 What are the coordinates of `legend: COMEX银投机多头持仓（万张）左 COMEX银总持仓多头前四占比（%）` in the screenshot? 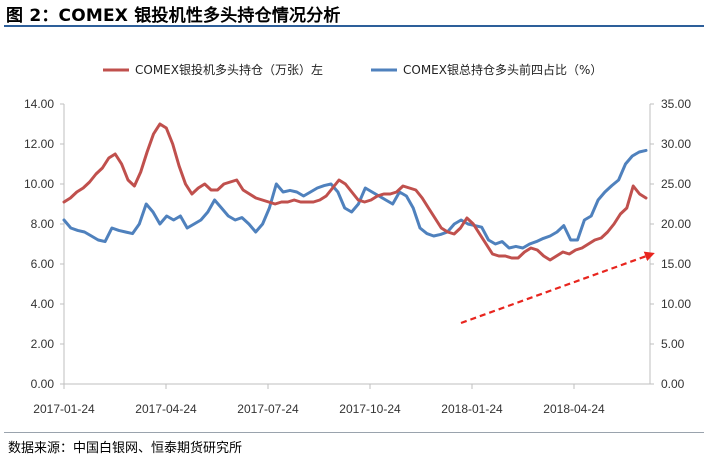 It's located at (352, 69).